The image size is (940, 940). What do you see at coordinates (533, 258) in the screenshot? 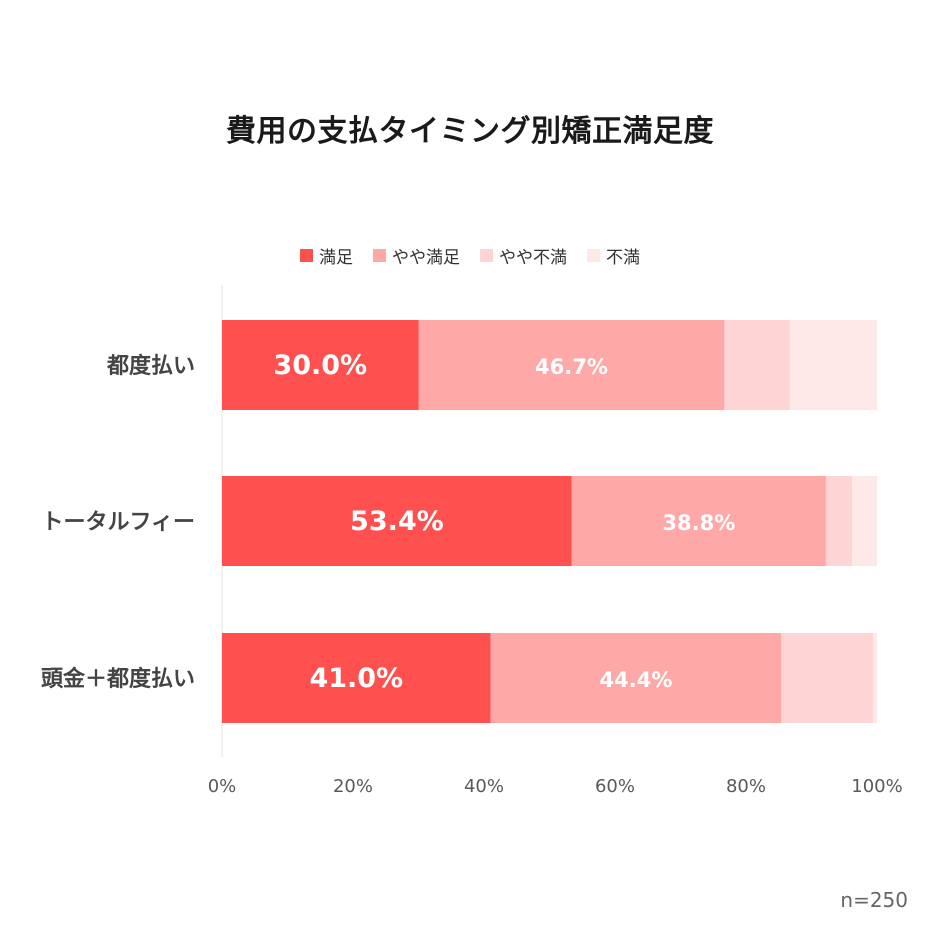
I see `legend-label: やや不満` at bounding box center [533, 258].